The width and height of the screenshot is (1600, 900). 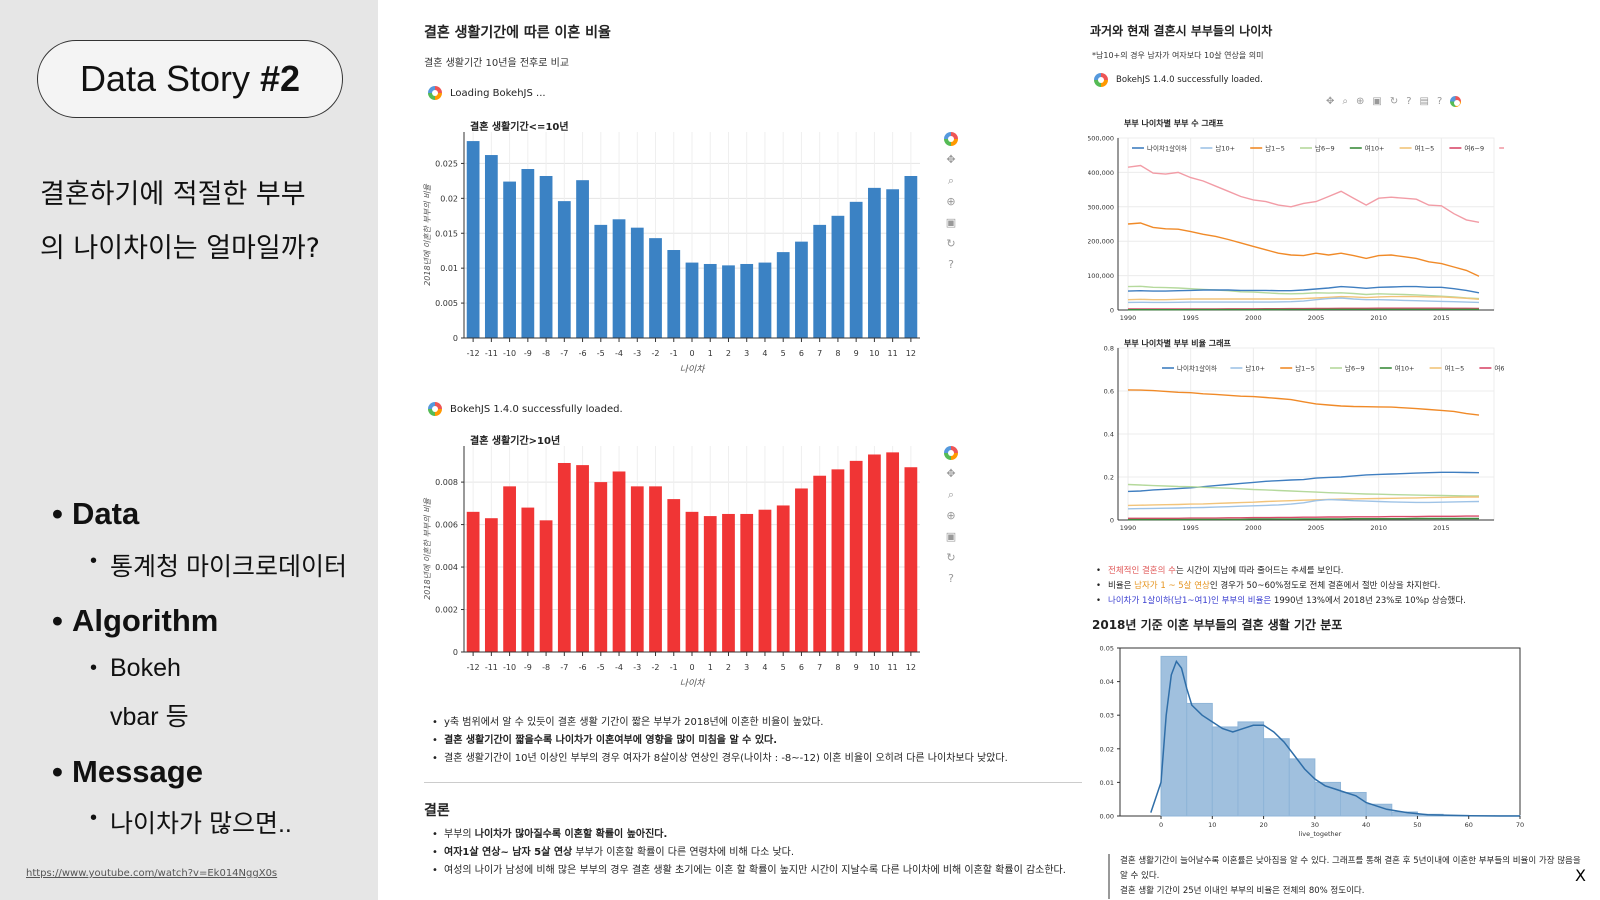 I want to click on x-tick-label: -11, so click(x=491, y=353).